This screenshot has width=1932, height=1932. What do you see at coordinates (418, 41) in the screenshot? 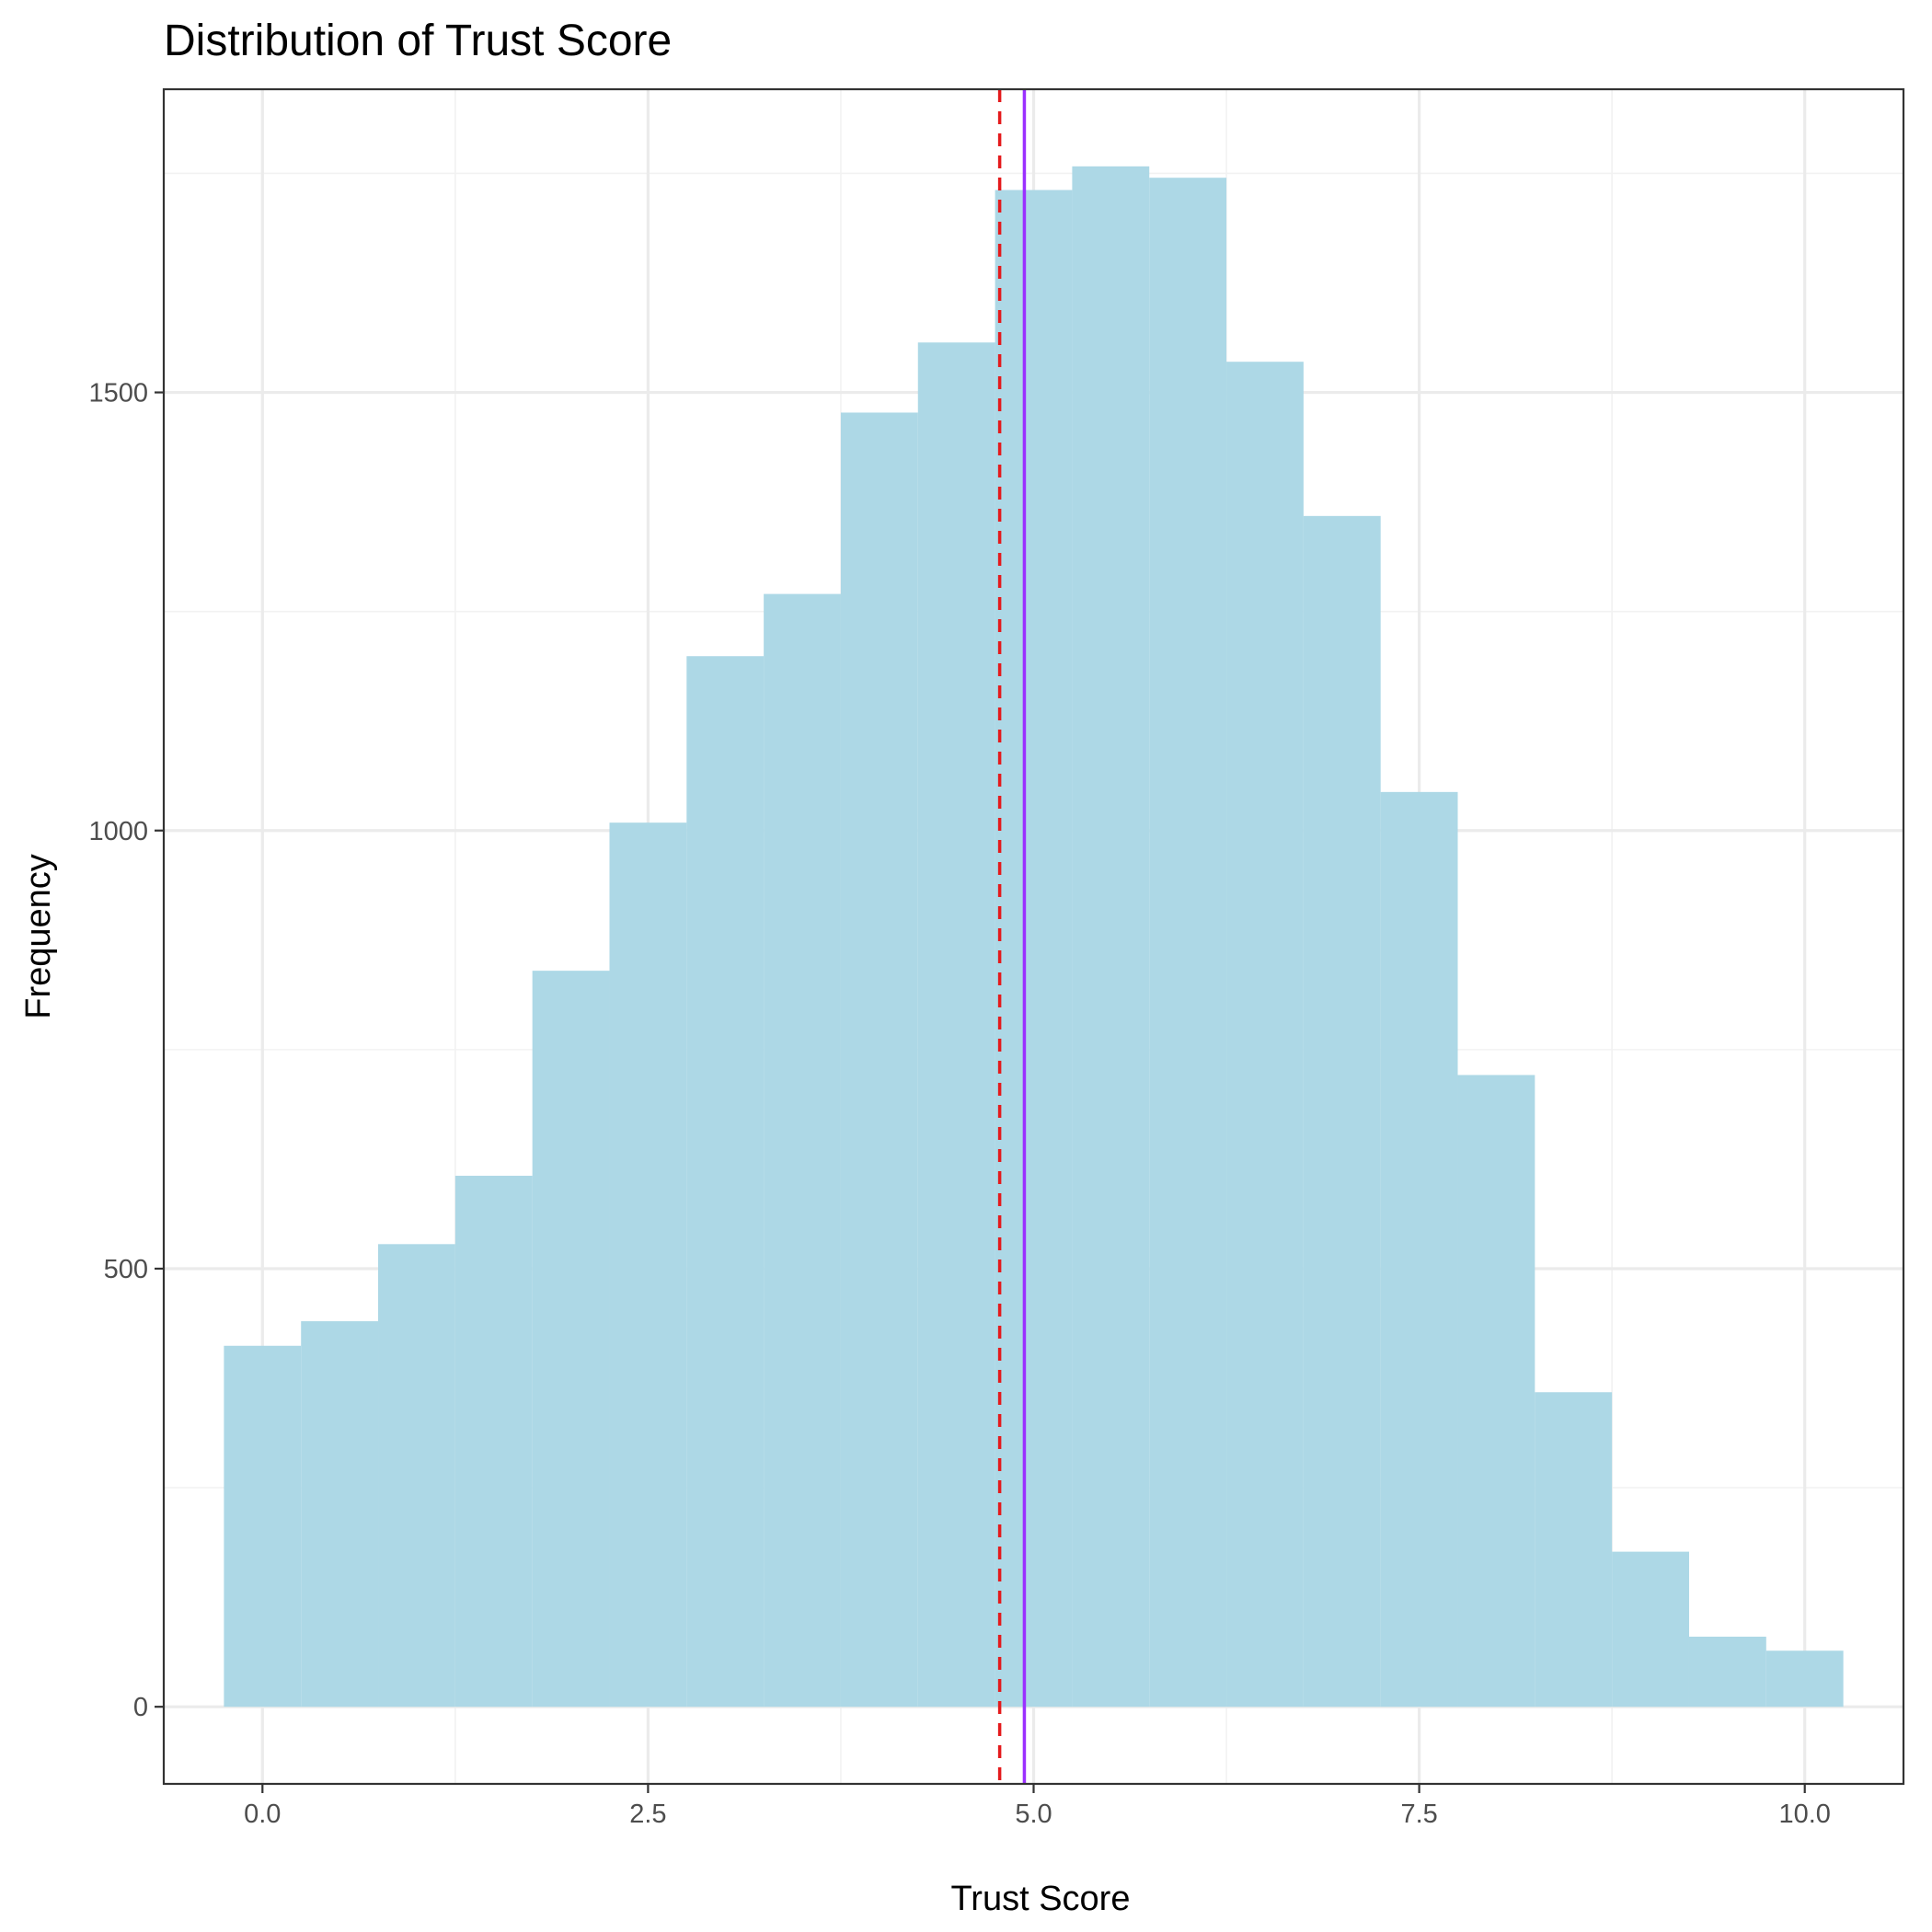
I see `chart-title: Distribution of Trust Score` at bounding box center [418, 41].